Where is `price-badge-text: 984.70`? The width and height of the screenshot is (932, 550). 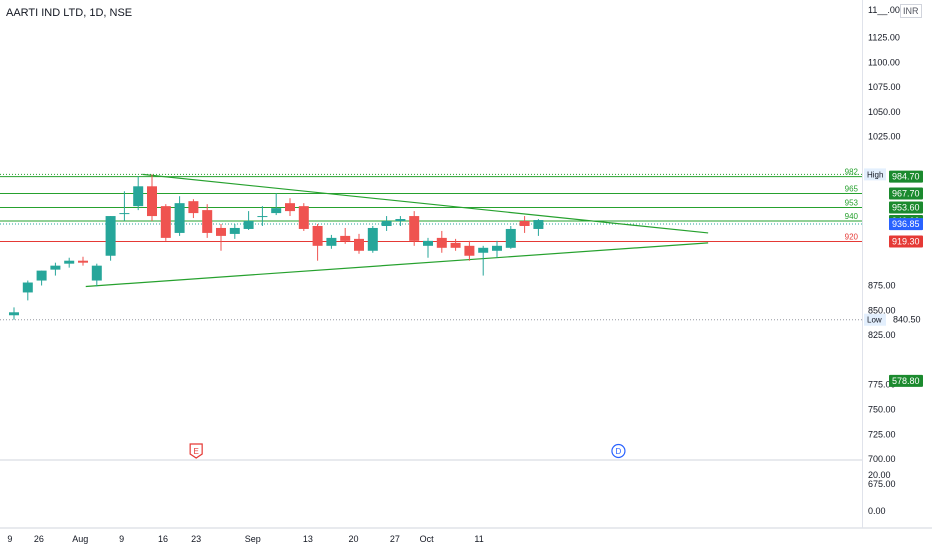
price-badge-text: 984.70 is located at coordinates (906, 177).